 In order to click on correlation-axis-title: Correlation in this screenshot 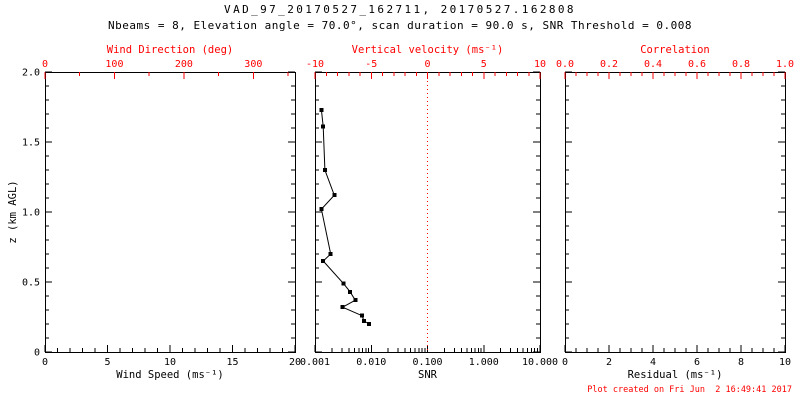, I will do `click(675, 50)`.